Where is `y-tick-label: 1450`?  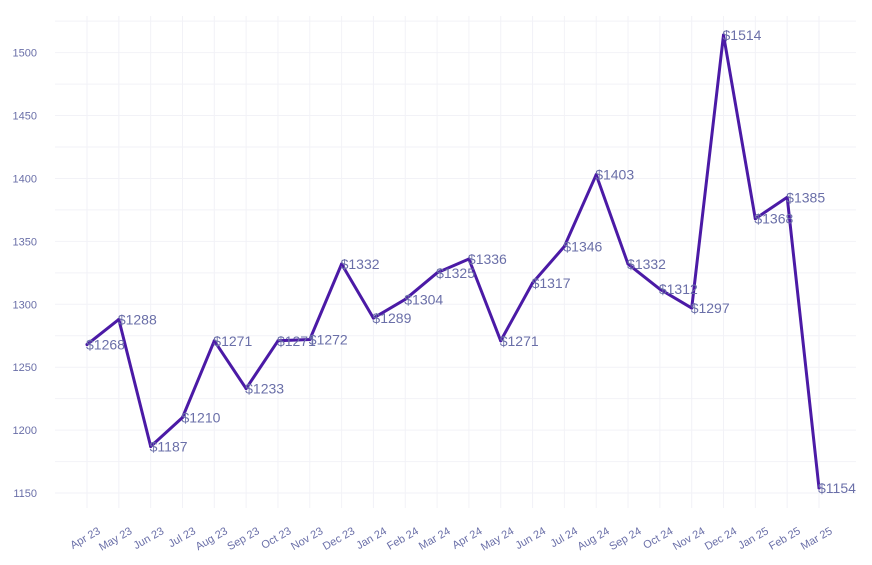 y-tick-label: 1450 is located at coordinates (25, 117).